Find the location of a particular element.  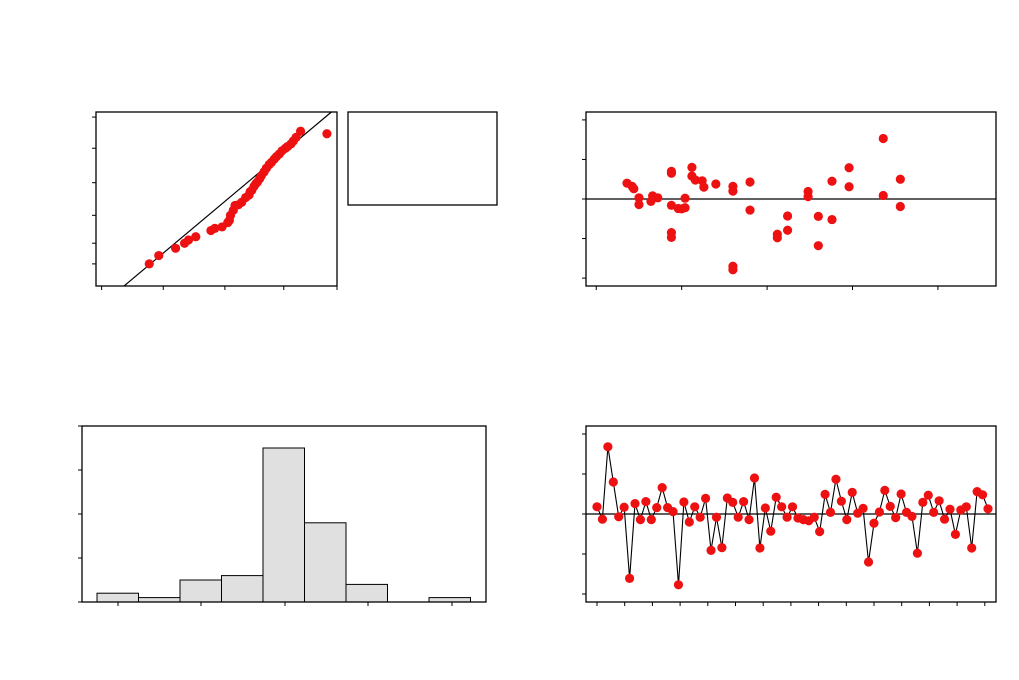

histogram-frame is located at coordinates (284, 514).